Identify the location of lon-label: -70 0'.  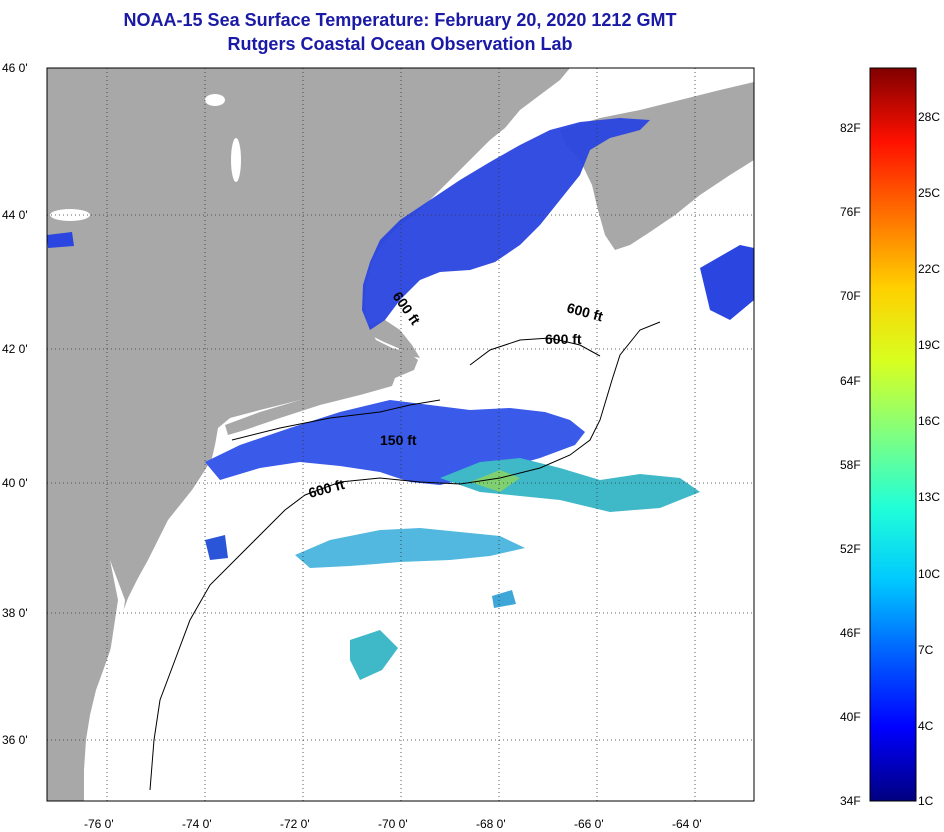
(393, 824).